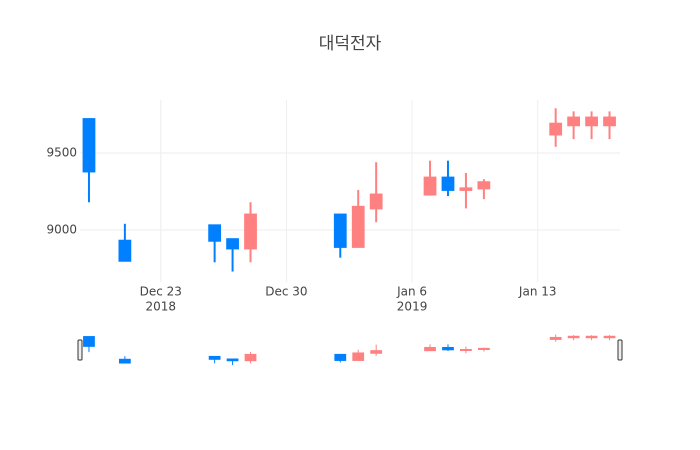 Image resolution: width=700 pixels, height=450 pixels. I want to click on x-tick-label: Dec 23, so click(161, 292).